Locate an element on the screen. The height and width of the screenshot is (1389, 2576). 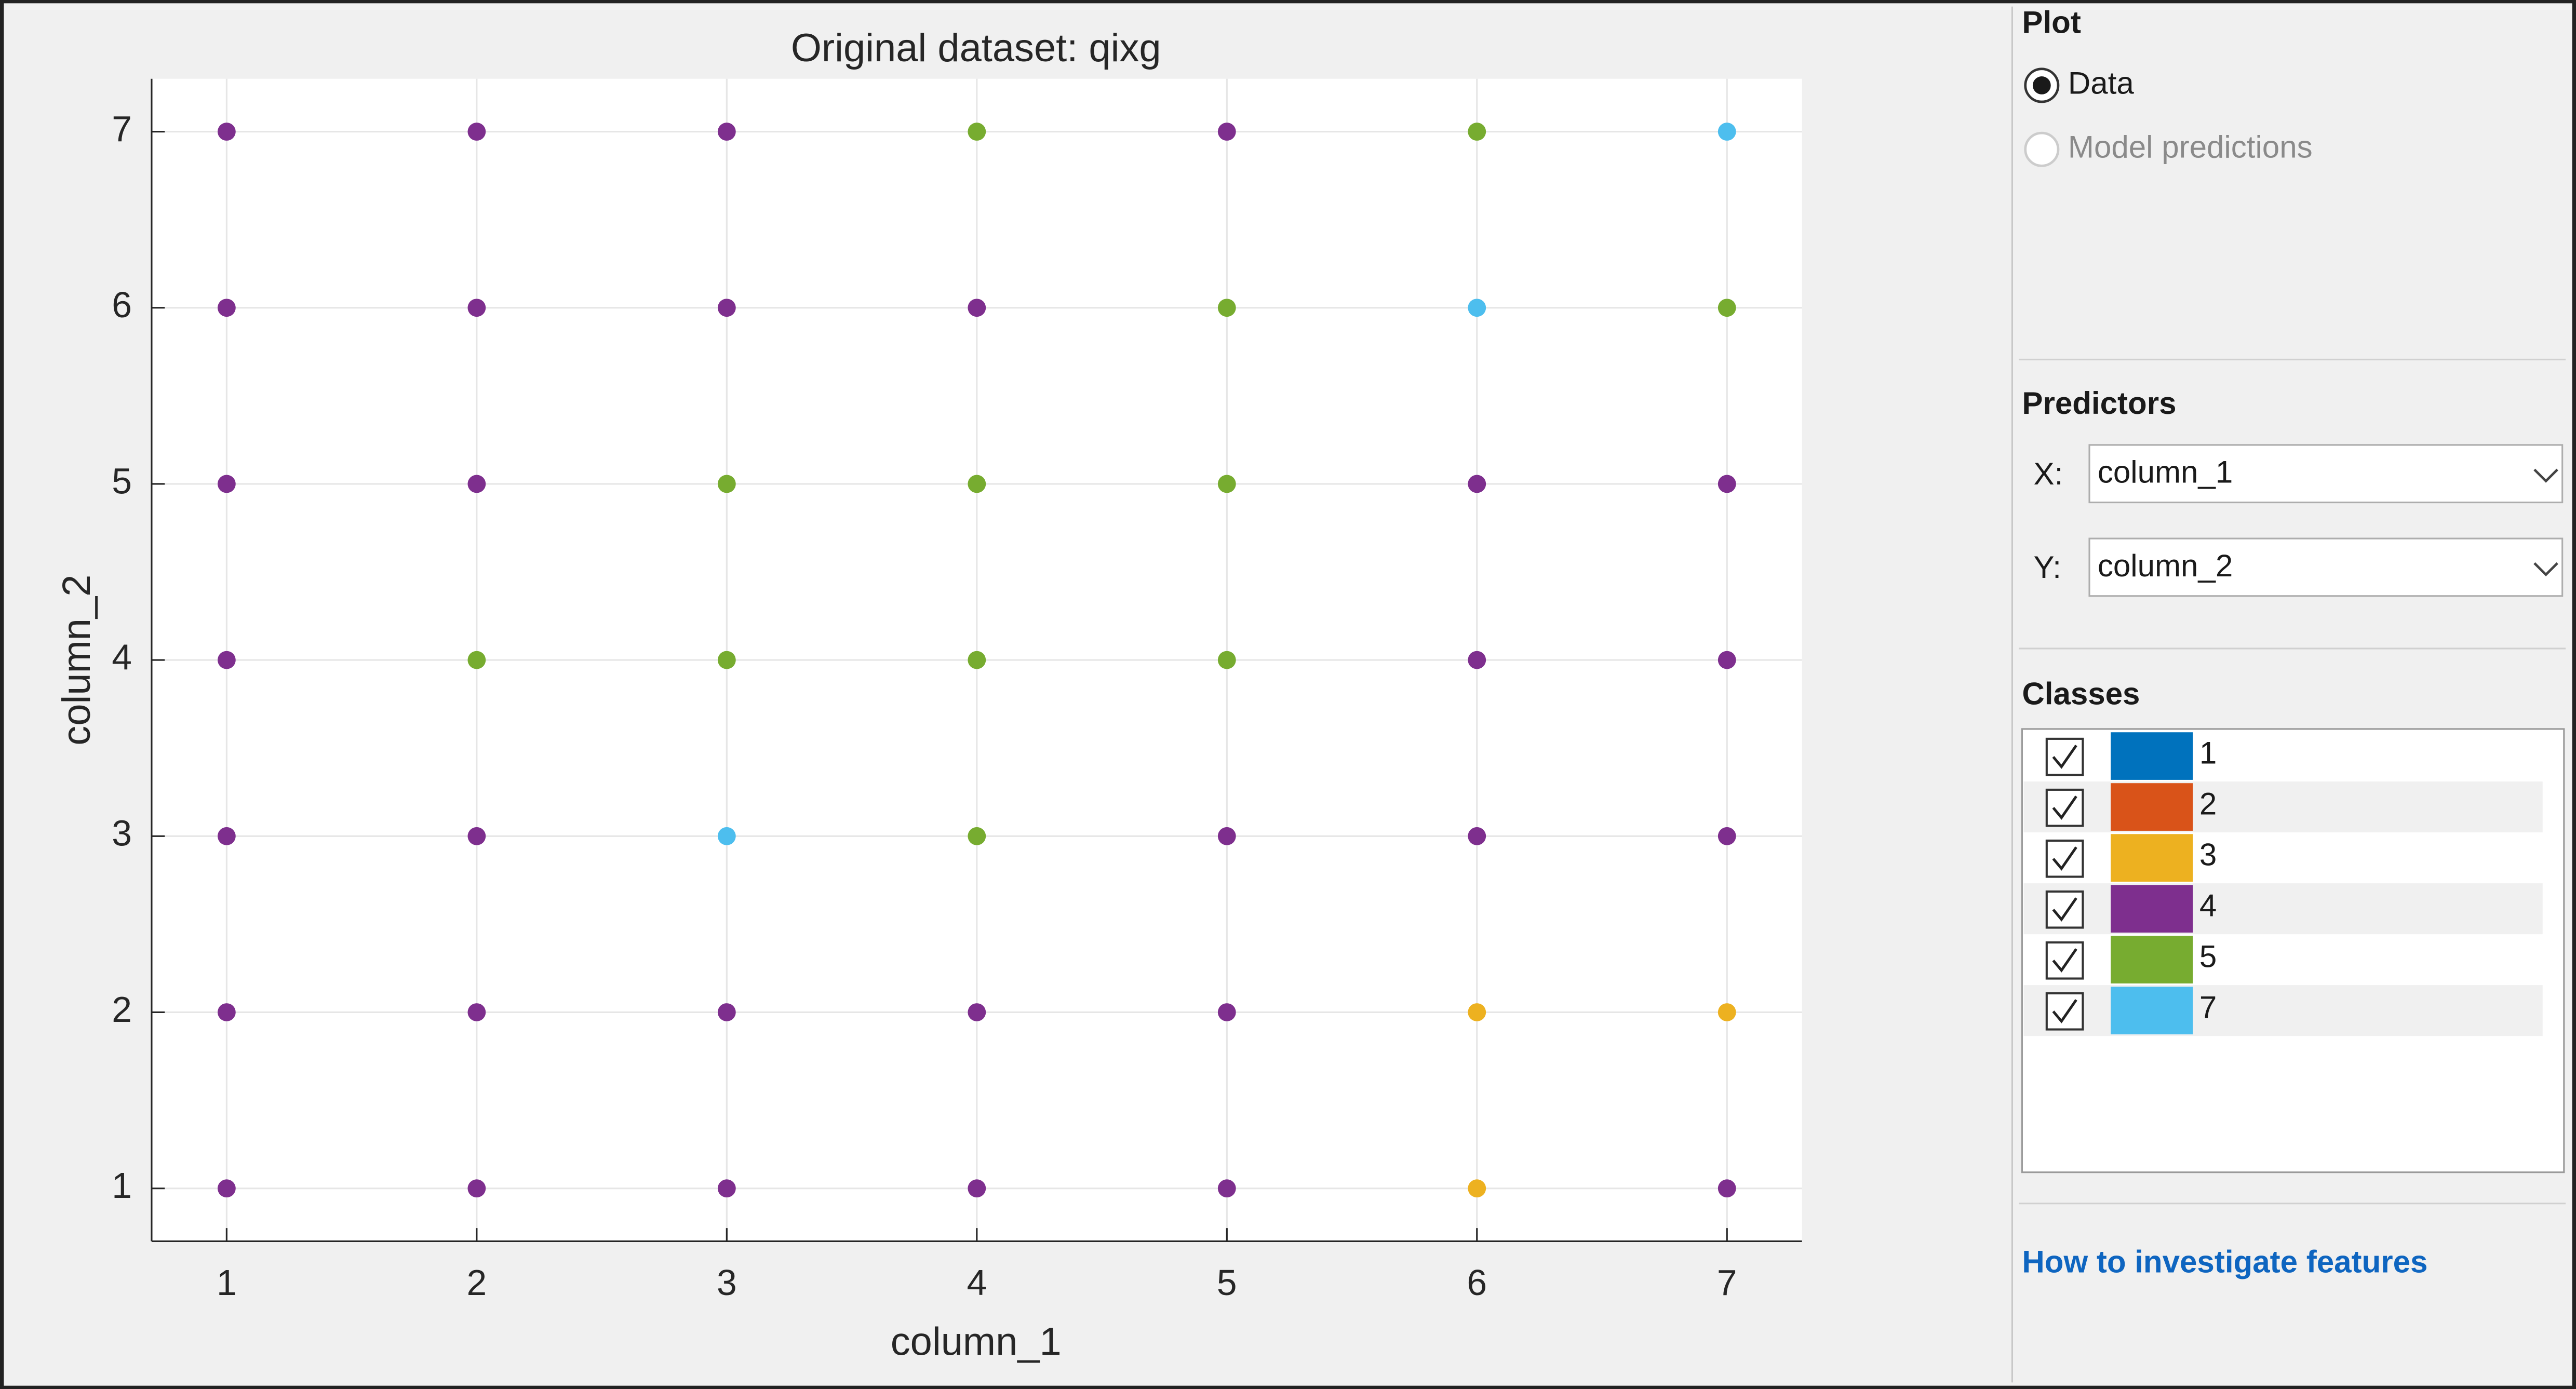
x-tick-label: 1 is located at coordinates (227, 1283).